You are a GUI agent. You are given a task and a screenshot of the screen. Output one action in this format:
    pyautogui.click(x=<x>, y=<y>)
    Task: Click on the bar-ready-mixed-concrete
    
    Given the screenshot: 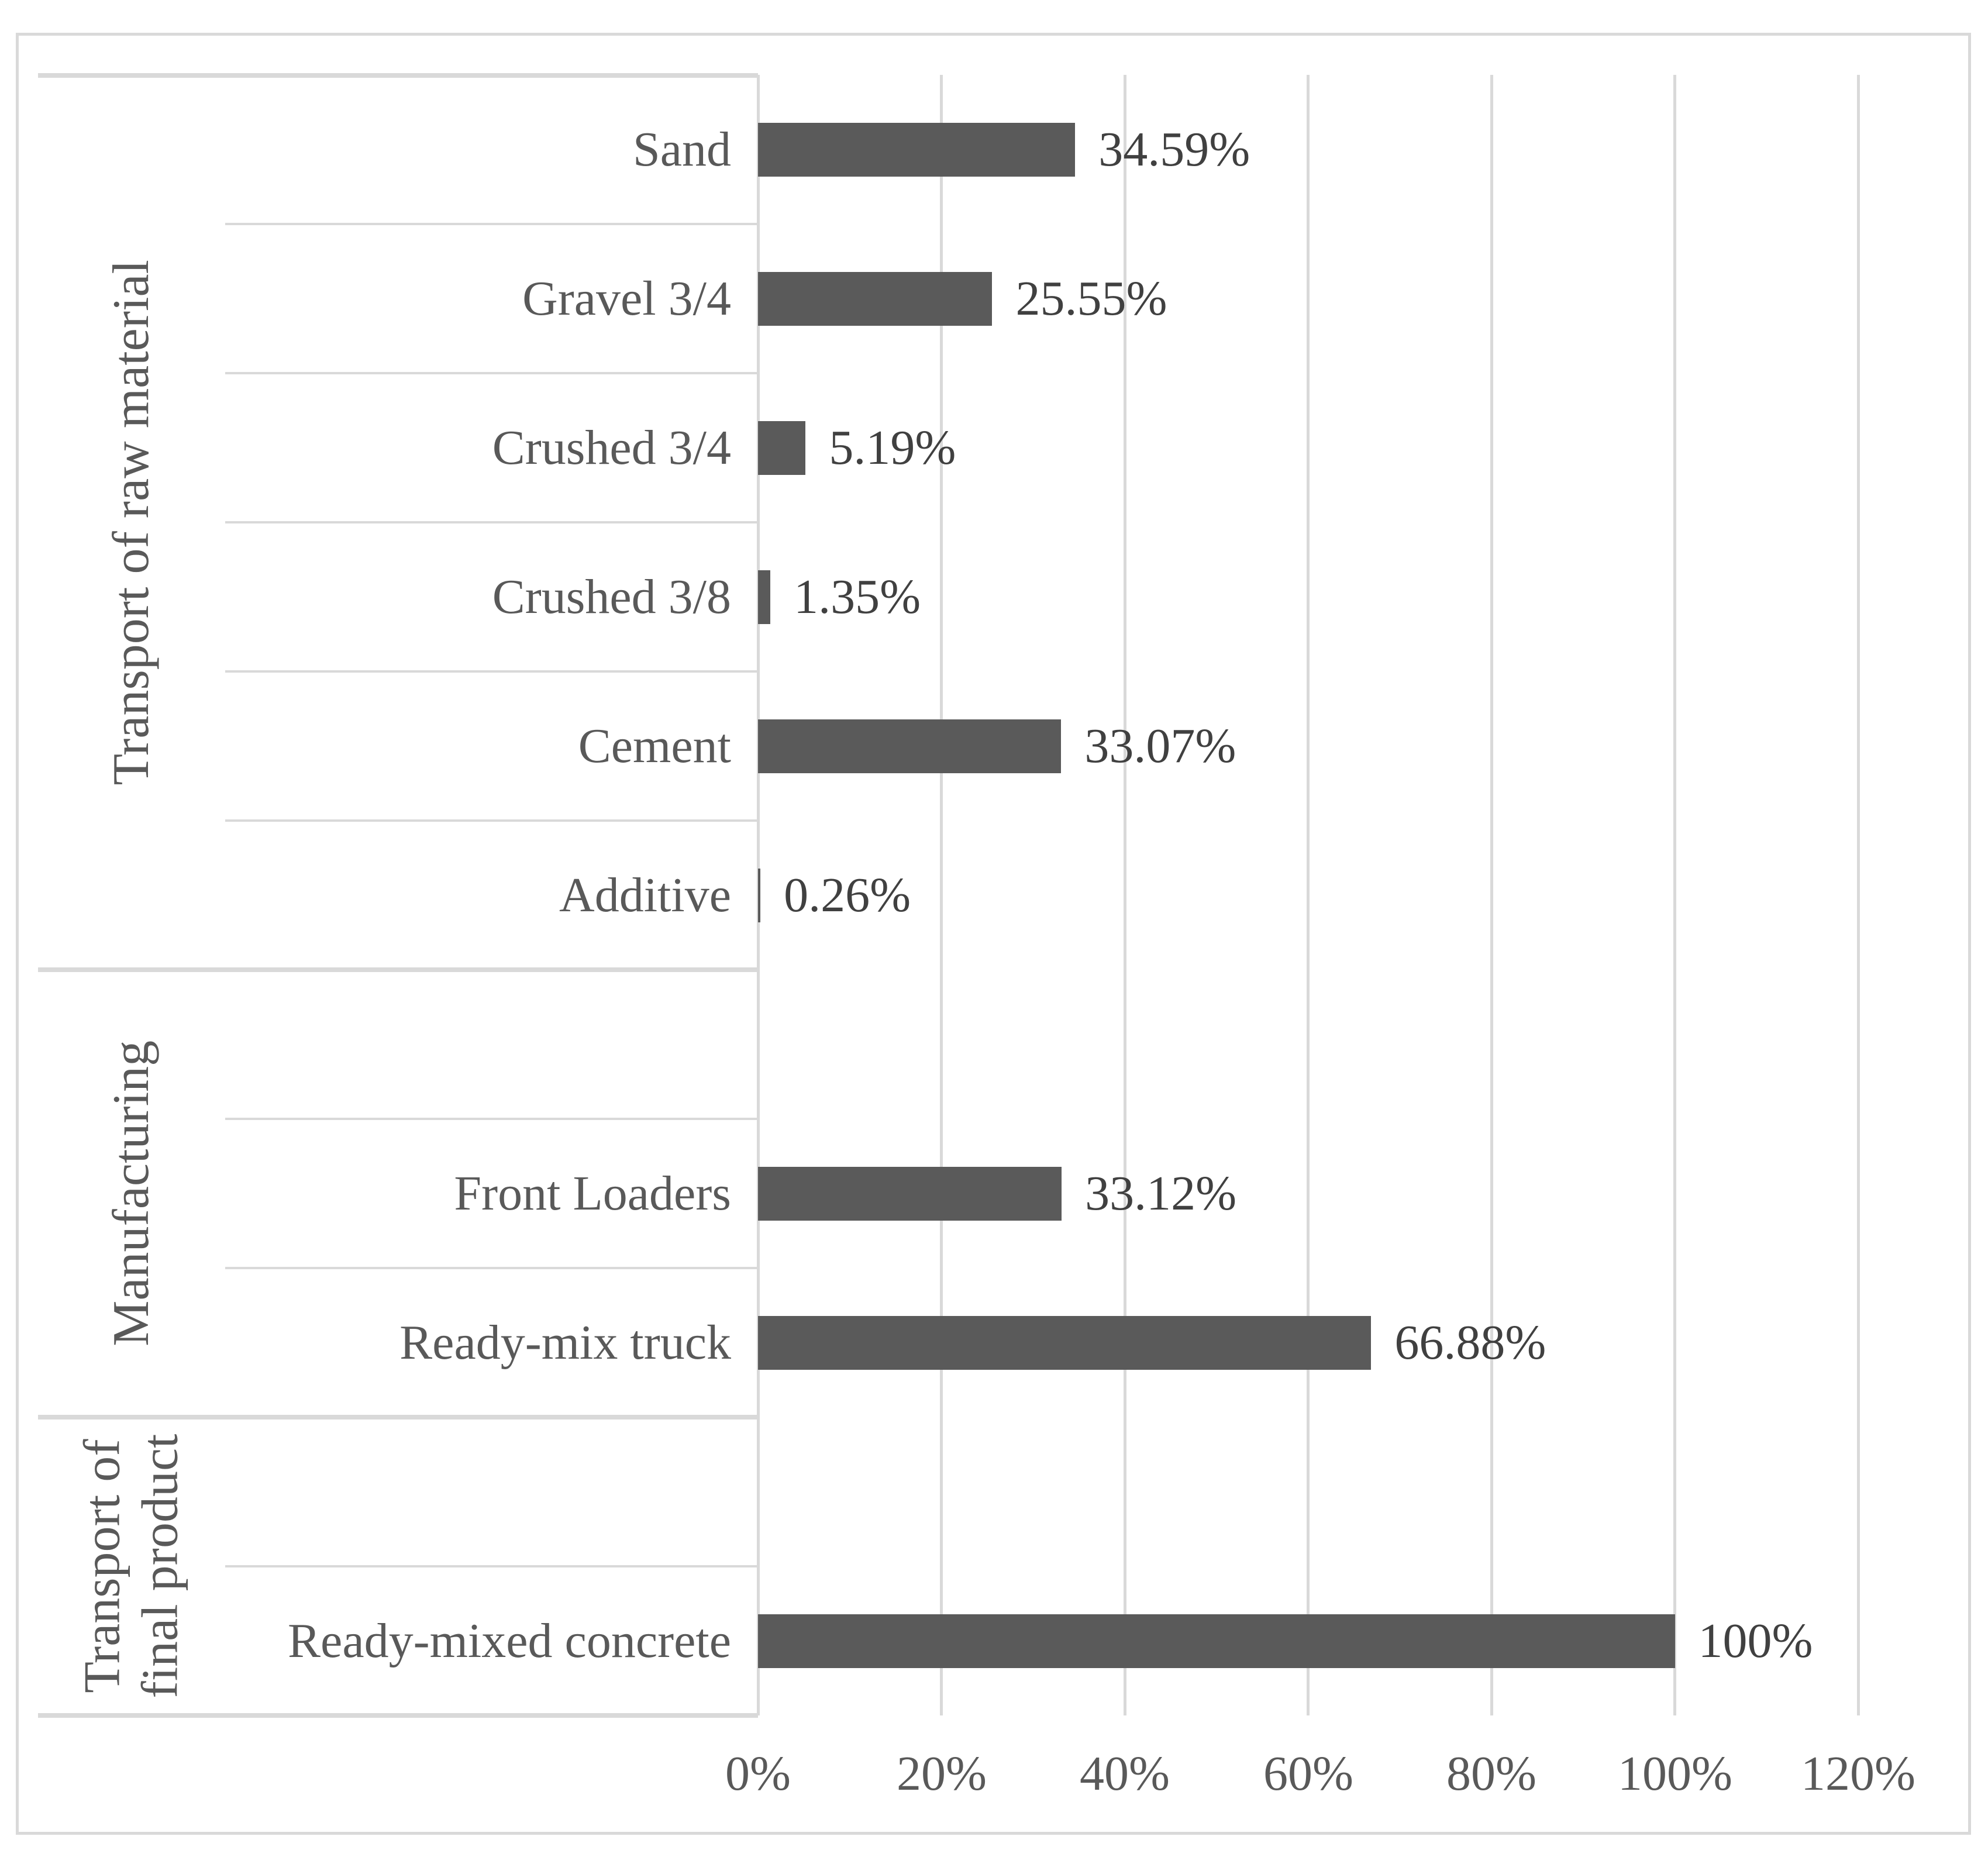 What is the action you would take?
    pyautogui.click(x=1217, y=1641)
    